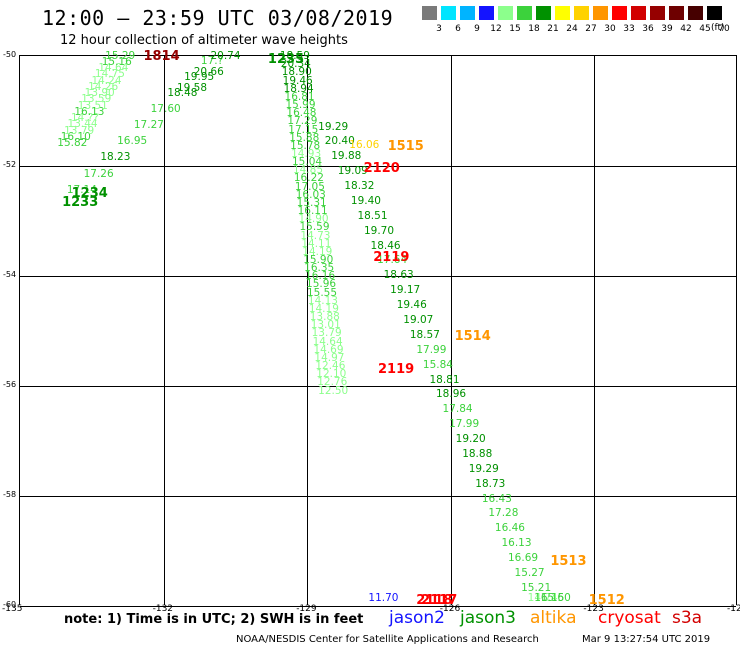  Describe the element at coordinates (733, 609) in the screenshot. I see `longitude-label: -120` at that location.